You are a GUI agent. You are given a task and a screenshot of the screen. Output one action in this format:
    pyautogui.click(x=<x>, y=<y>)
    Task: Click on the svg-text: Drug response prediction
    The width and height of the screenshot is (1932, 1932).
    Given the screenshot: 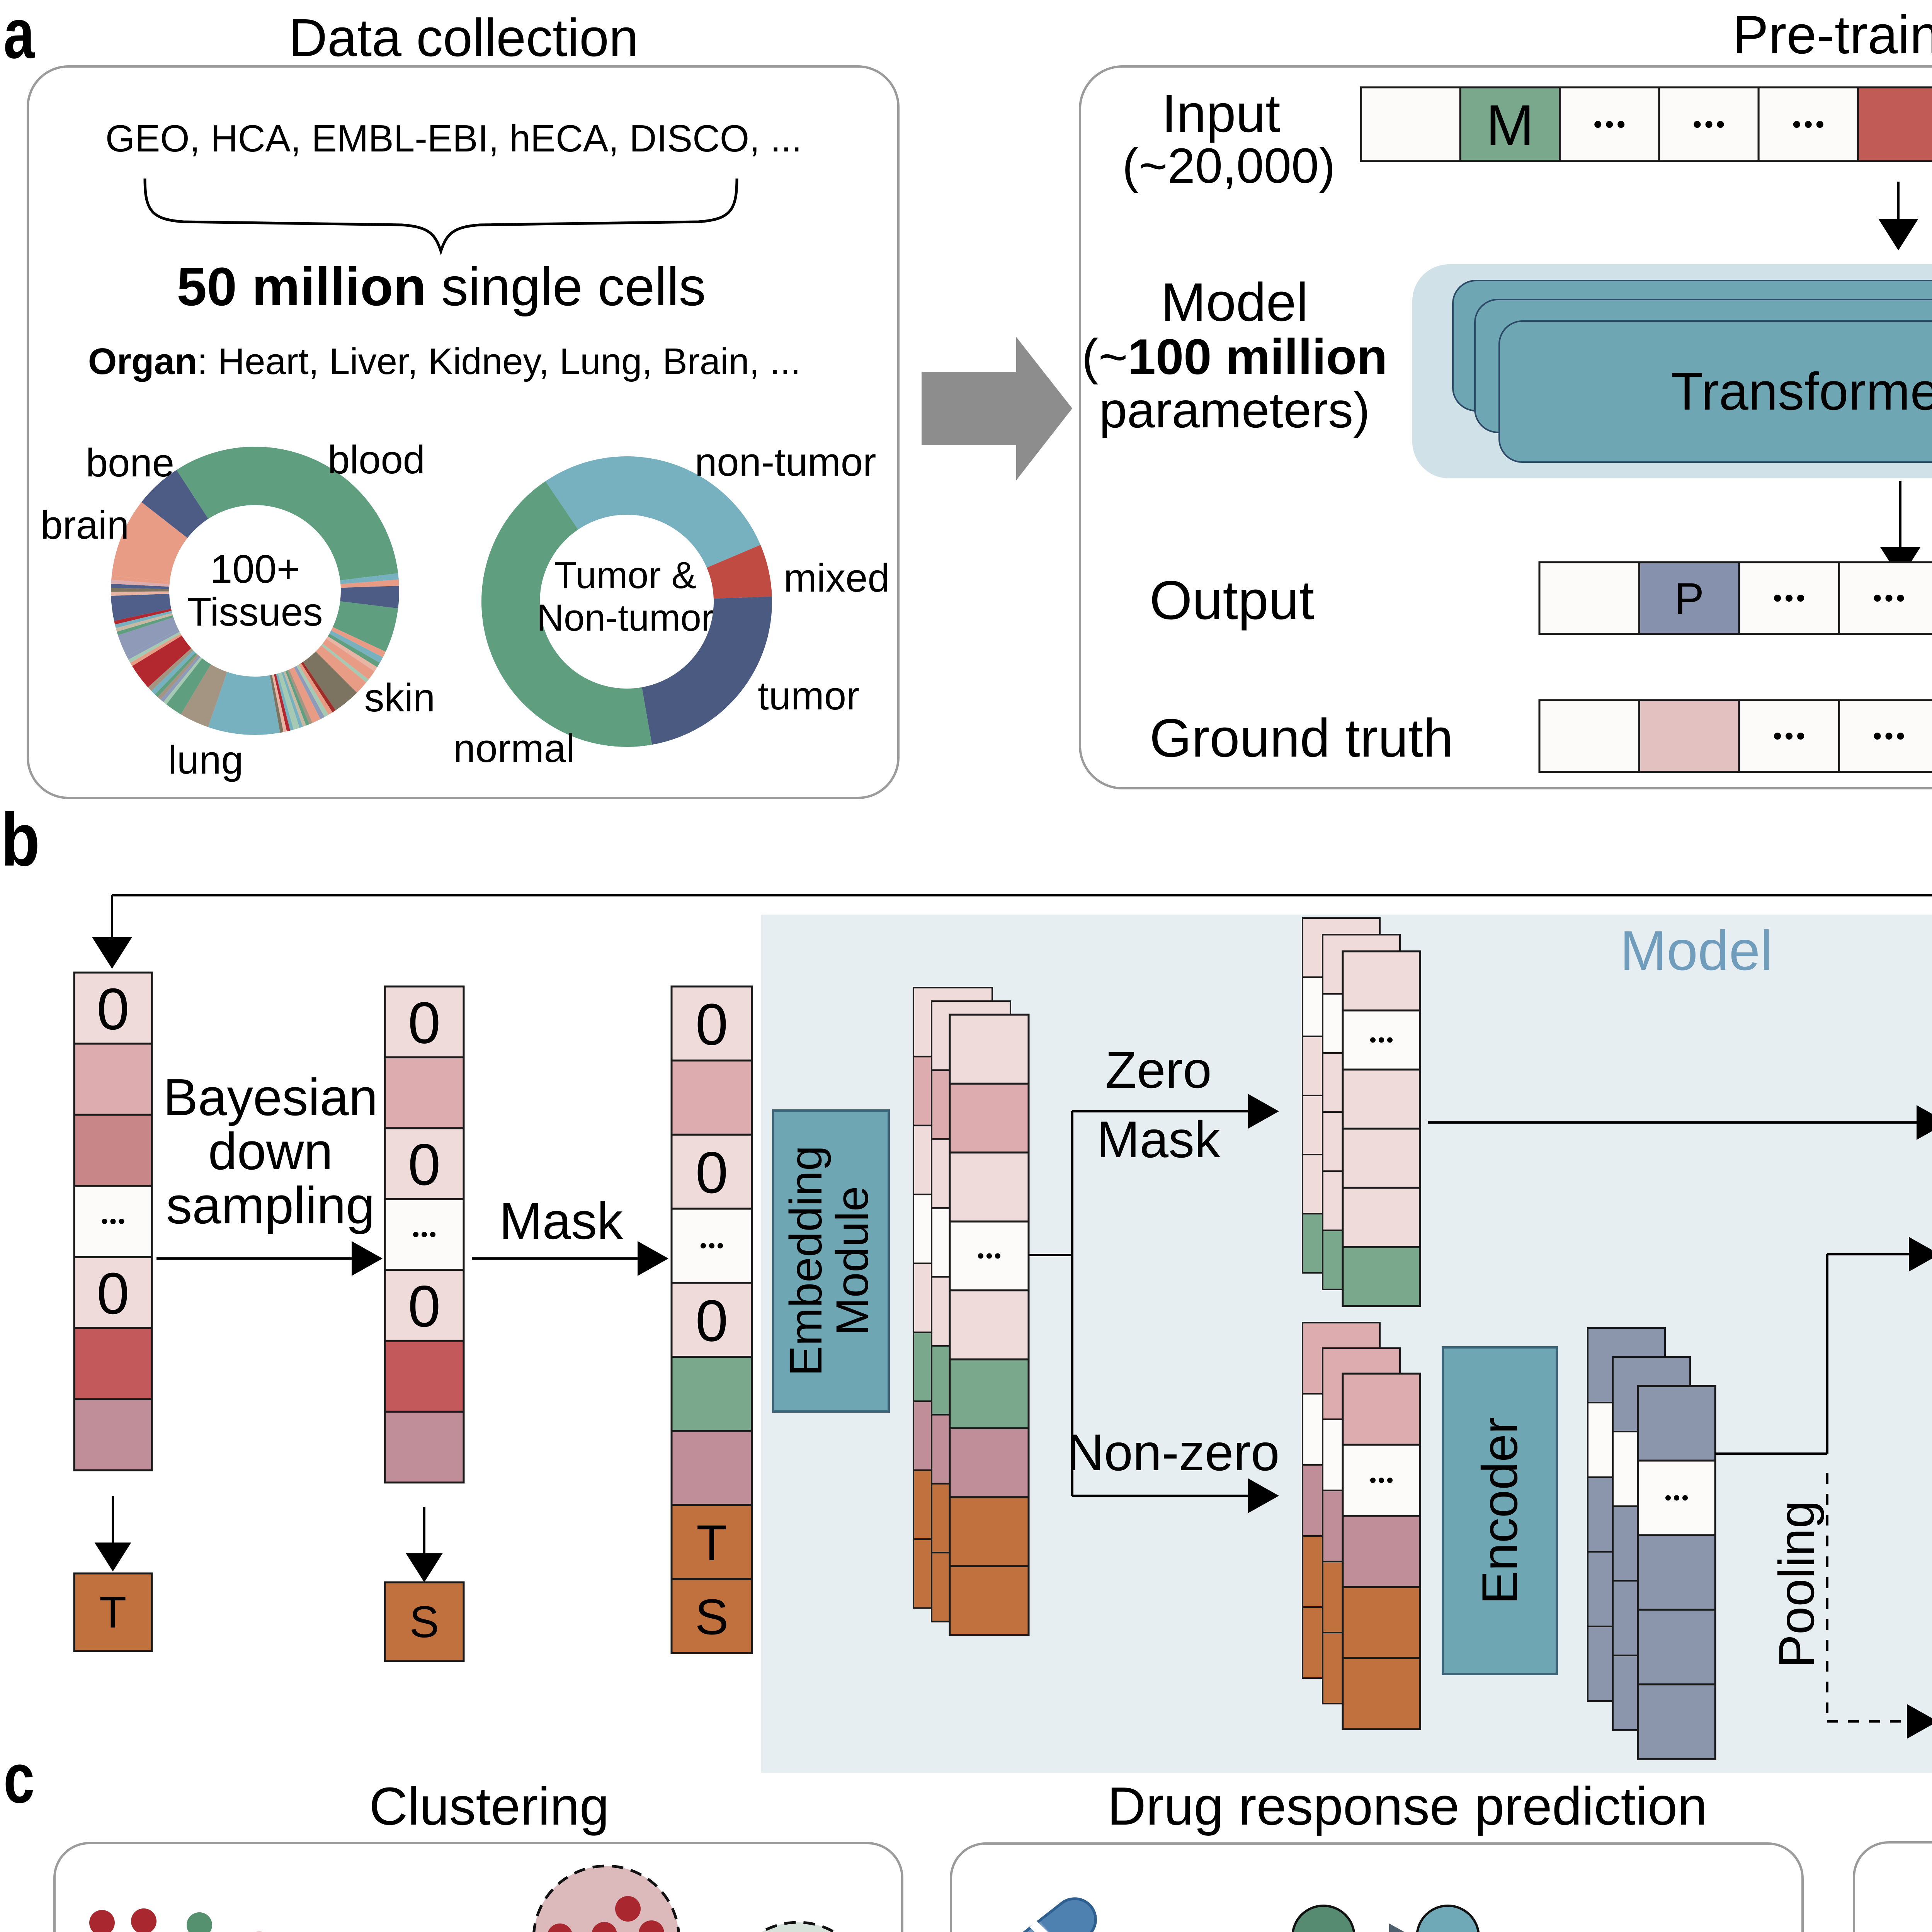 What is the action you would take?
    pyautogui.click(x=1407, y=1806)
    